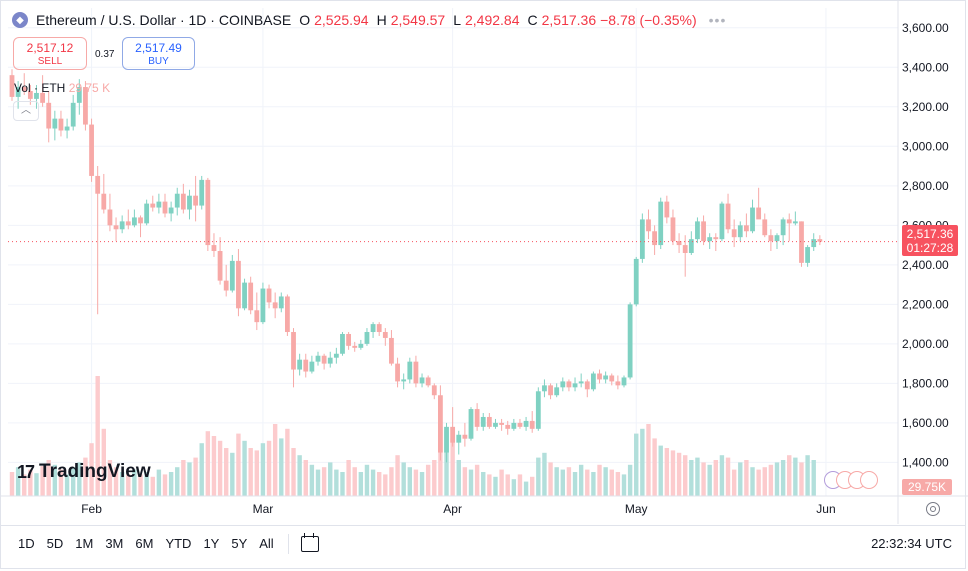  Describe the element at coordinates (418, 20) in the screenshot. I see `high-value: 2,549.57` at that location.